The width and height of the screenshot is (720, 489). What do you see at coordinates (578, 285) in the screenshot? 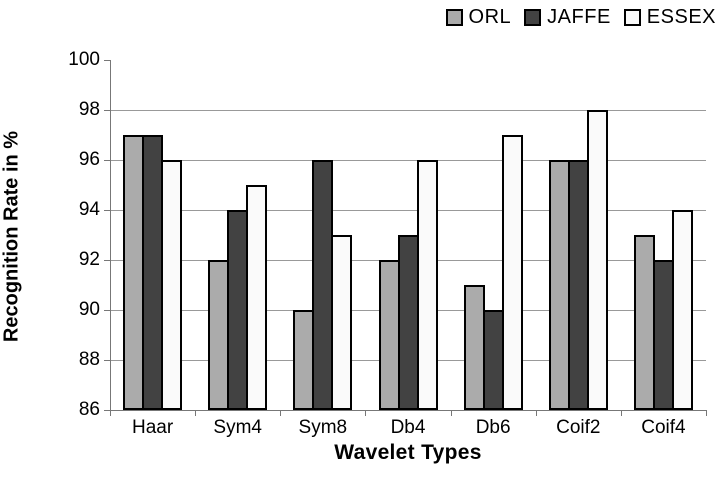
I see `bar-coif2-jaffe` at bounding box center [578, 285].